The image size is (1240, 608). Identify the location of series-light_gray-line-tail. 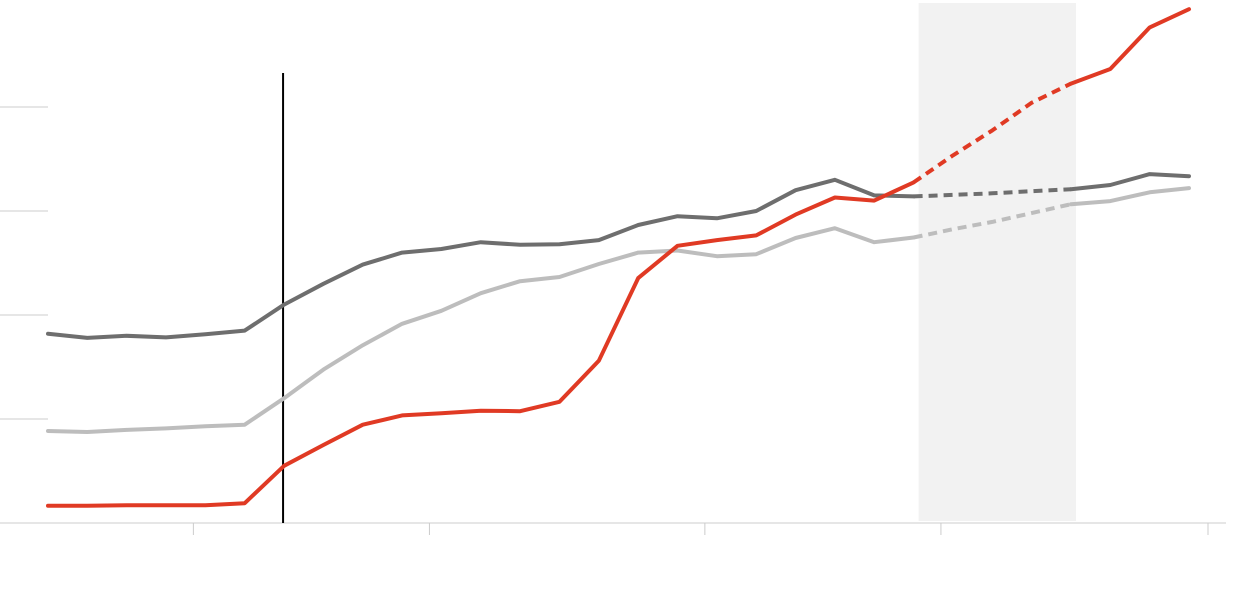
(1130, 196).